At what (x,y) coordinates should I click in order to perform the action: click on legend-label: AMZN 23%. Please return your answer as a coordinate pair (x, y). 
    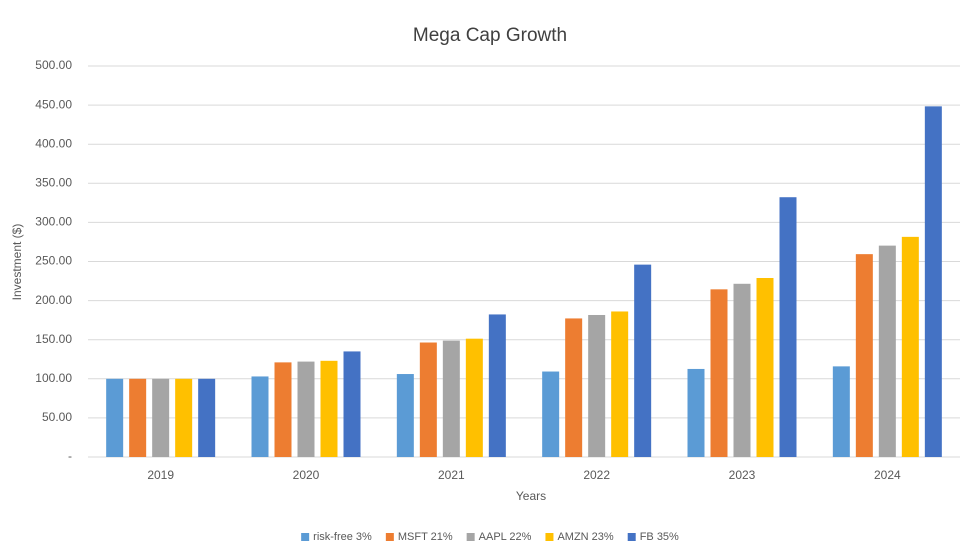
    Looking at the image, I should click on (585, 537).